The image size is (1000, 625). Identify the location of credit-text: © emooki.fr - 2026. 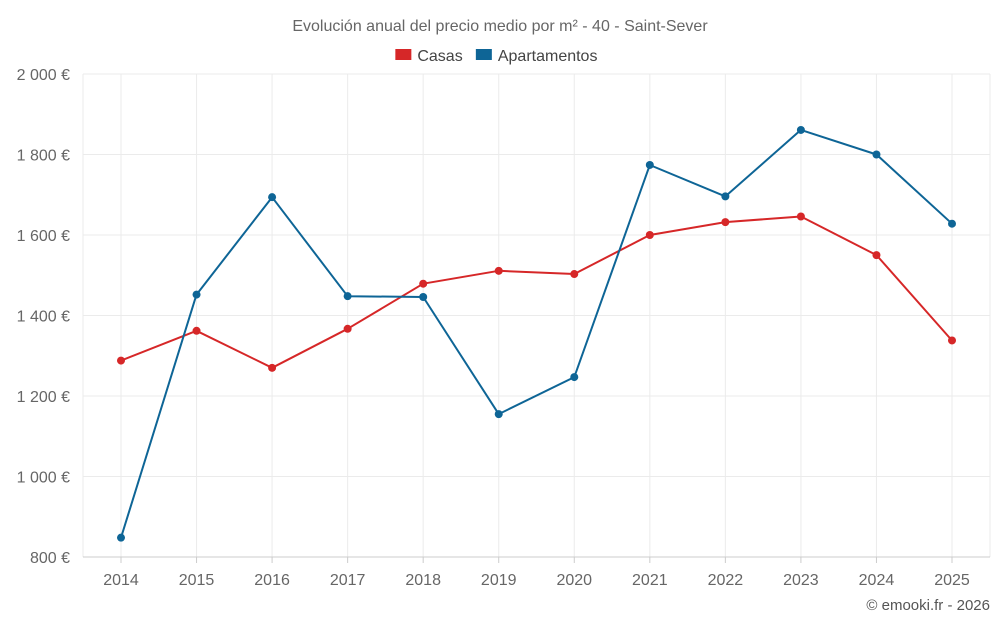
(928, 605).